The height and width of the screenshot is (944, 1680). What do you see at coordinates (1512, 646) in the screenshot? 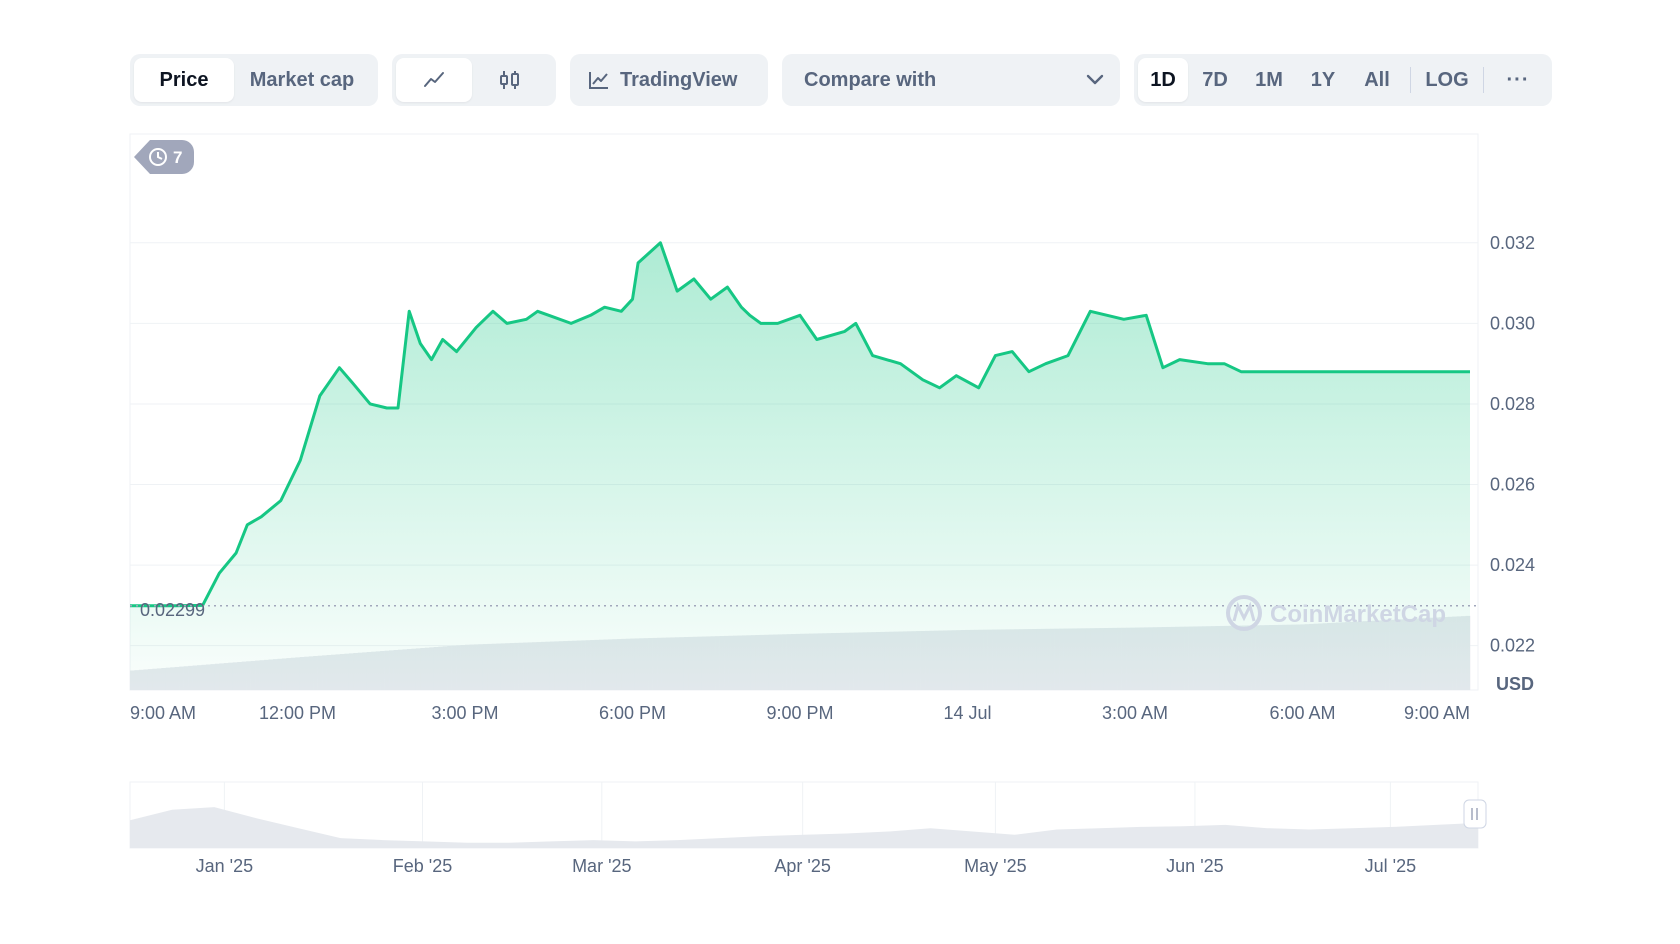
I see `y-tick-label: 0.022` at bounding box center [1512, 646].